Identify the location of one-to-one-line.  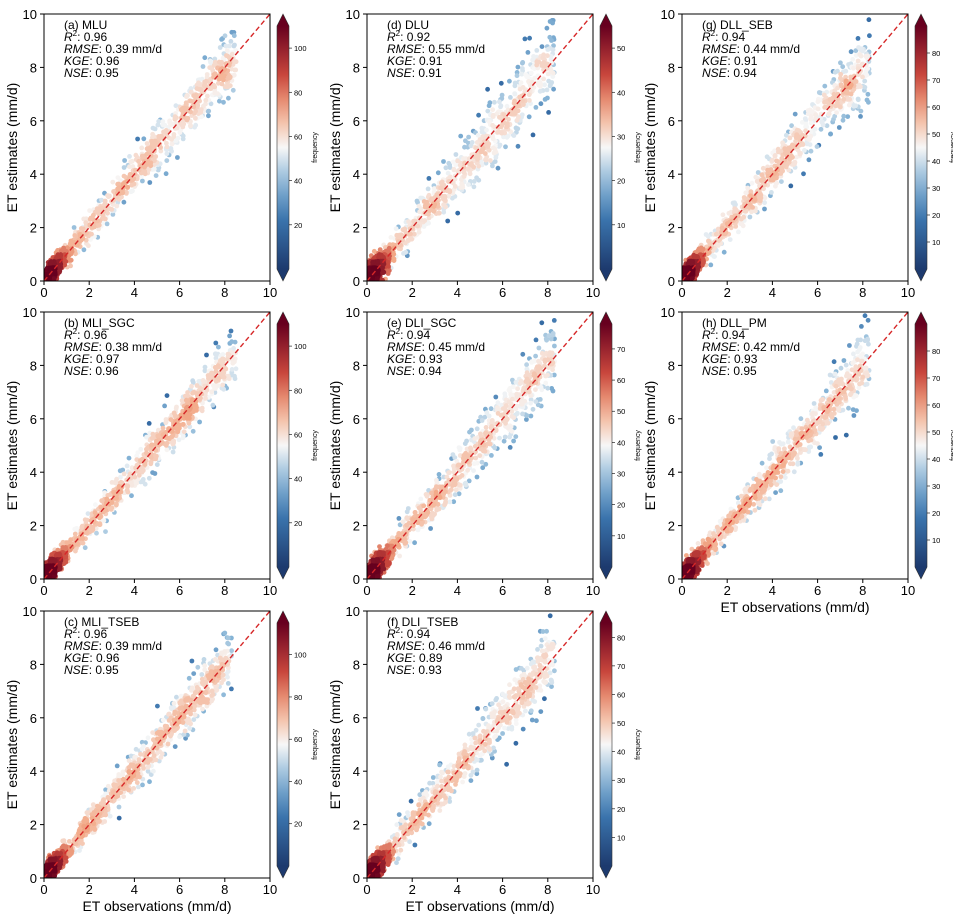
(157, 147).